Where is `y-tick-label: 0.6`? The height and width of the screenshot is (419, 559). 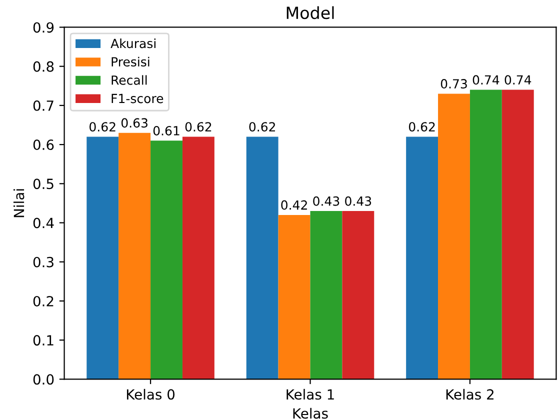
y-tick-label: 0.6 is located at coordinates (43, 145).